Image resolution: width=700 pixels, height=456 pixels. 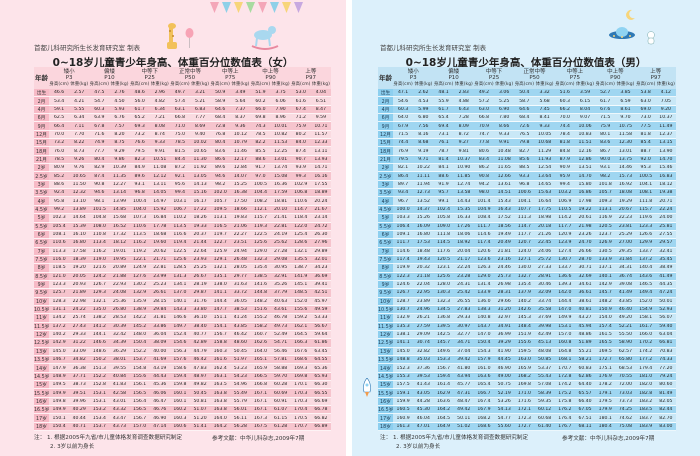 I want to click on table-row: 123.1 22.24, so click(x=453, y=268).